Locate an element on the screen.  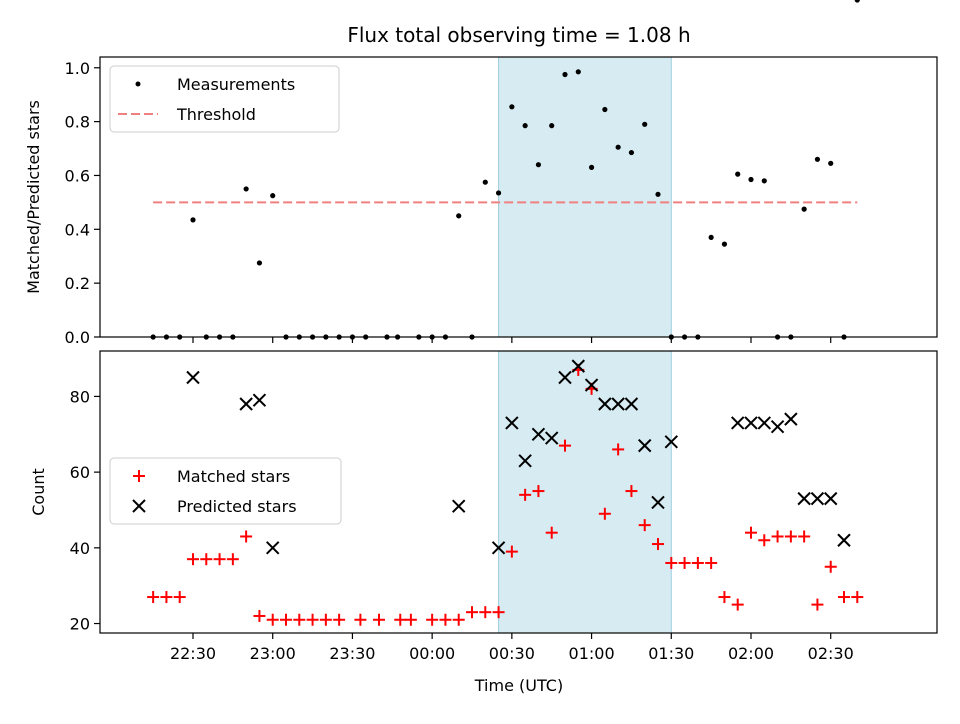
y-tick-label: 0.2 is located at coordinates (77, 283).